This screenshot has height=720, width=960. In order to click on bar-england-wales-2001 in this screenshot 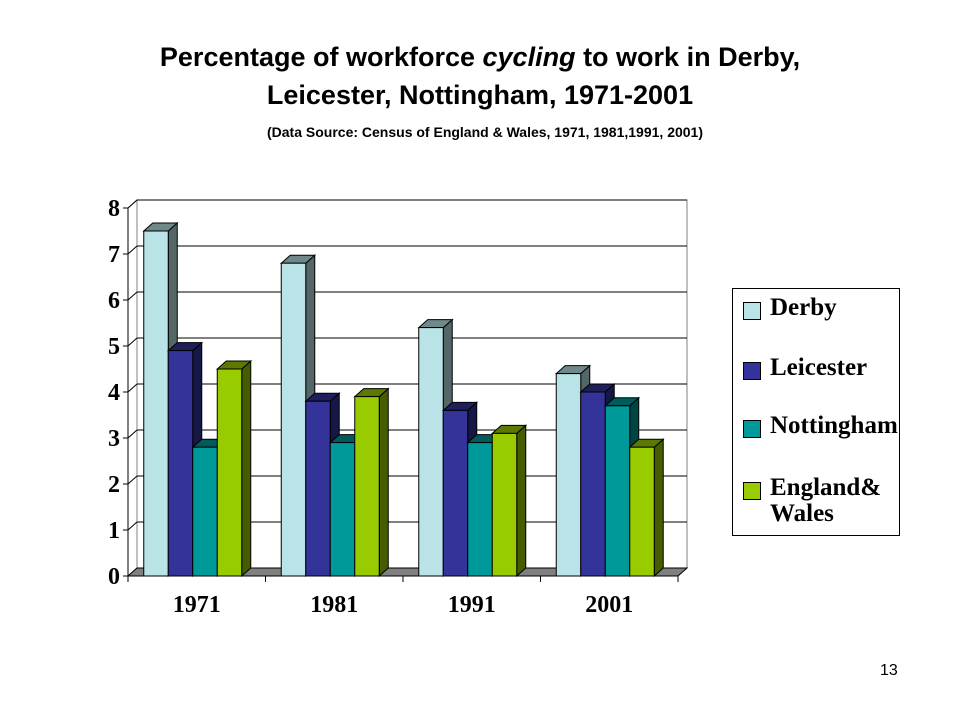, I will do `click(646, 508)`.